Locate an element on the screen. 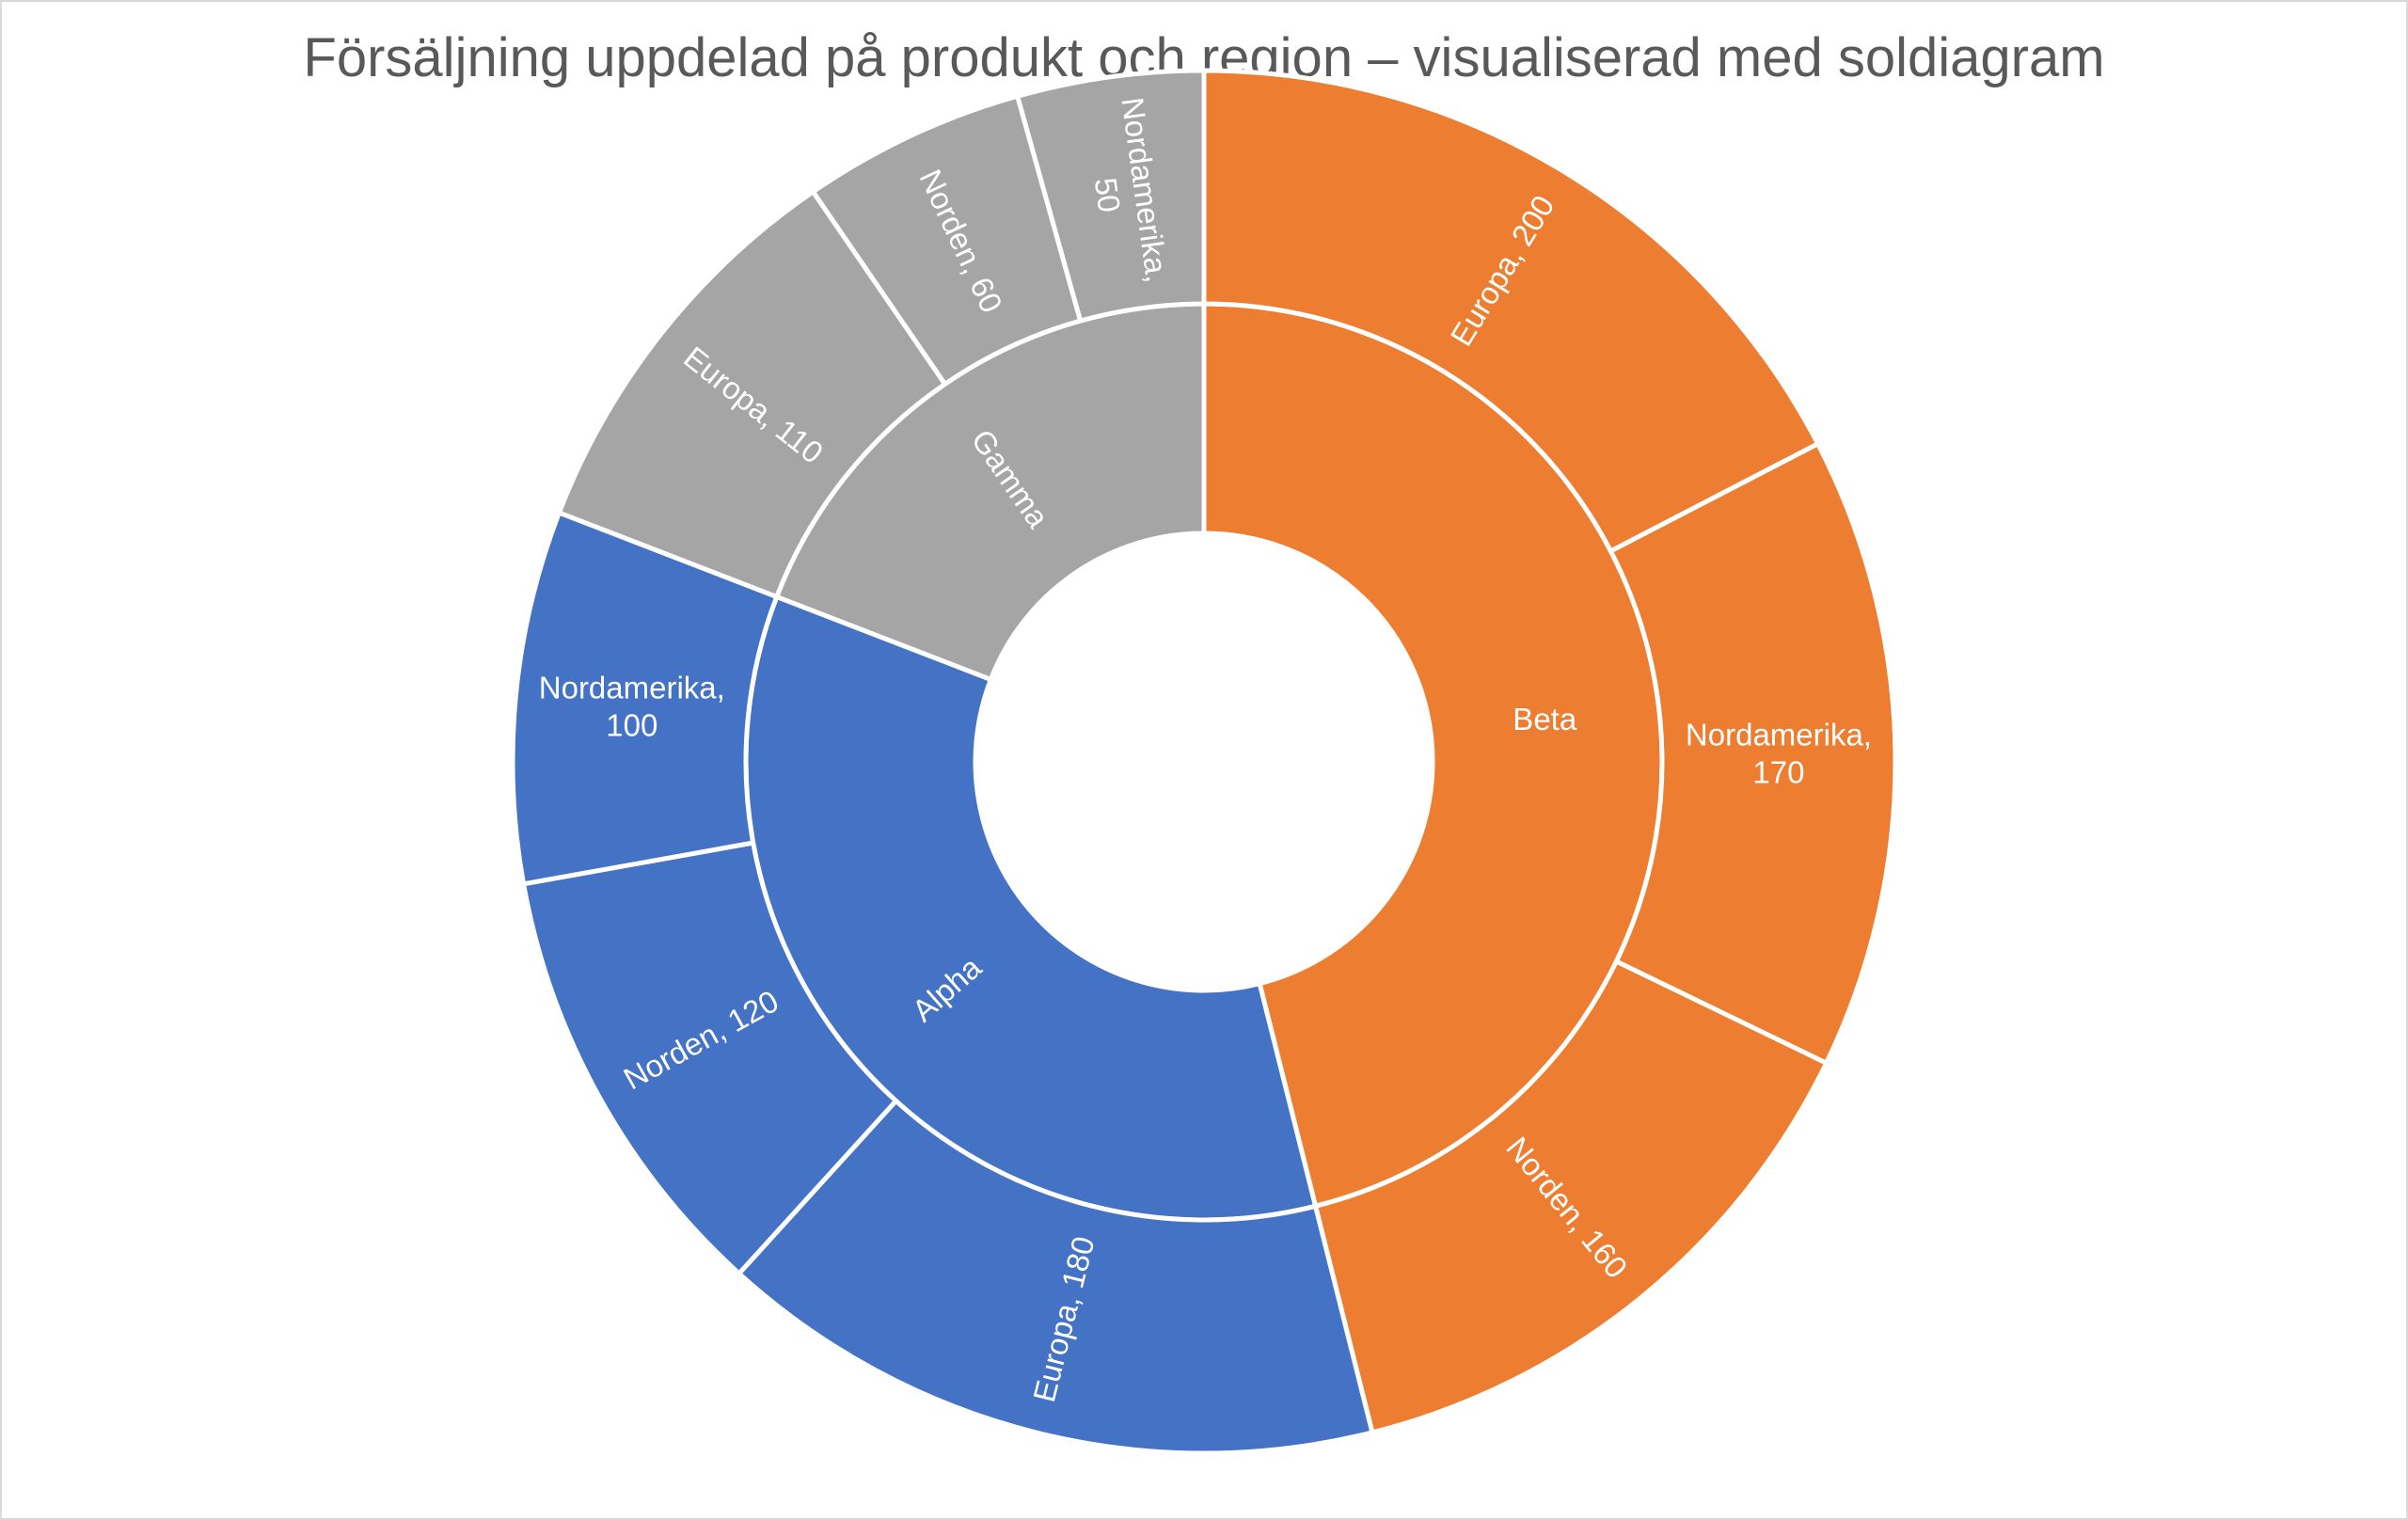  outer-label-beta-nordamerika: Nordamerika, 170 is located at coordinates (1779, 754).